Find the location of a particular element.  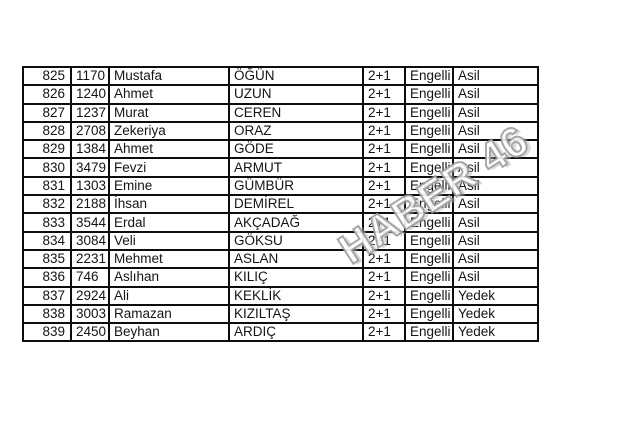

cell-last-name: UZUN is located at coordinates (296, 94).